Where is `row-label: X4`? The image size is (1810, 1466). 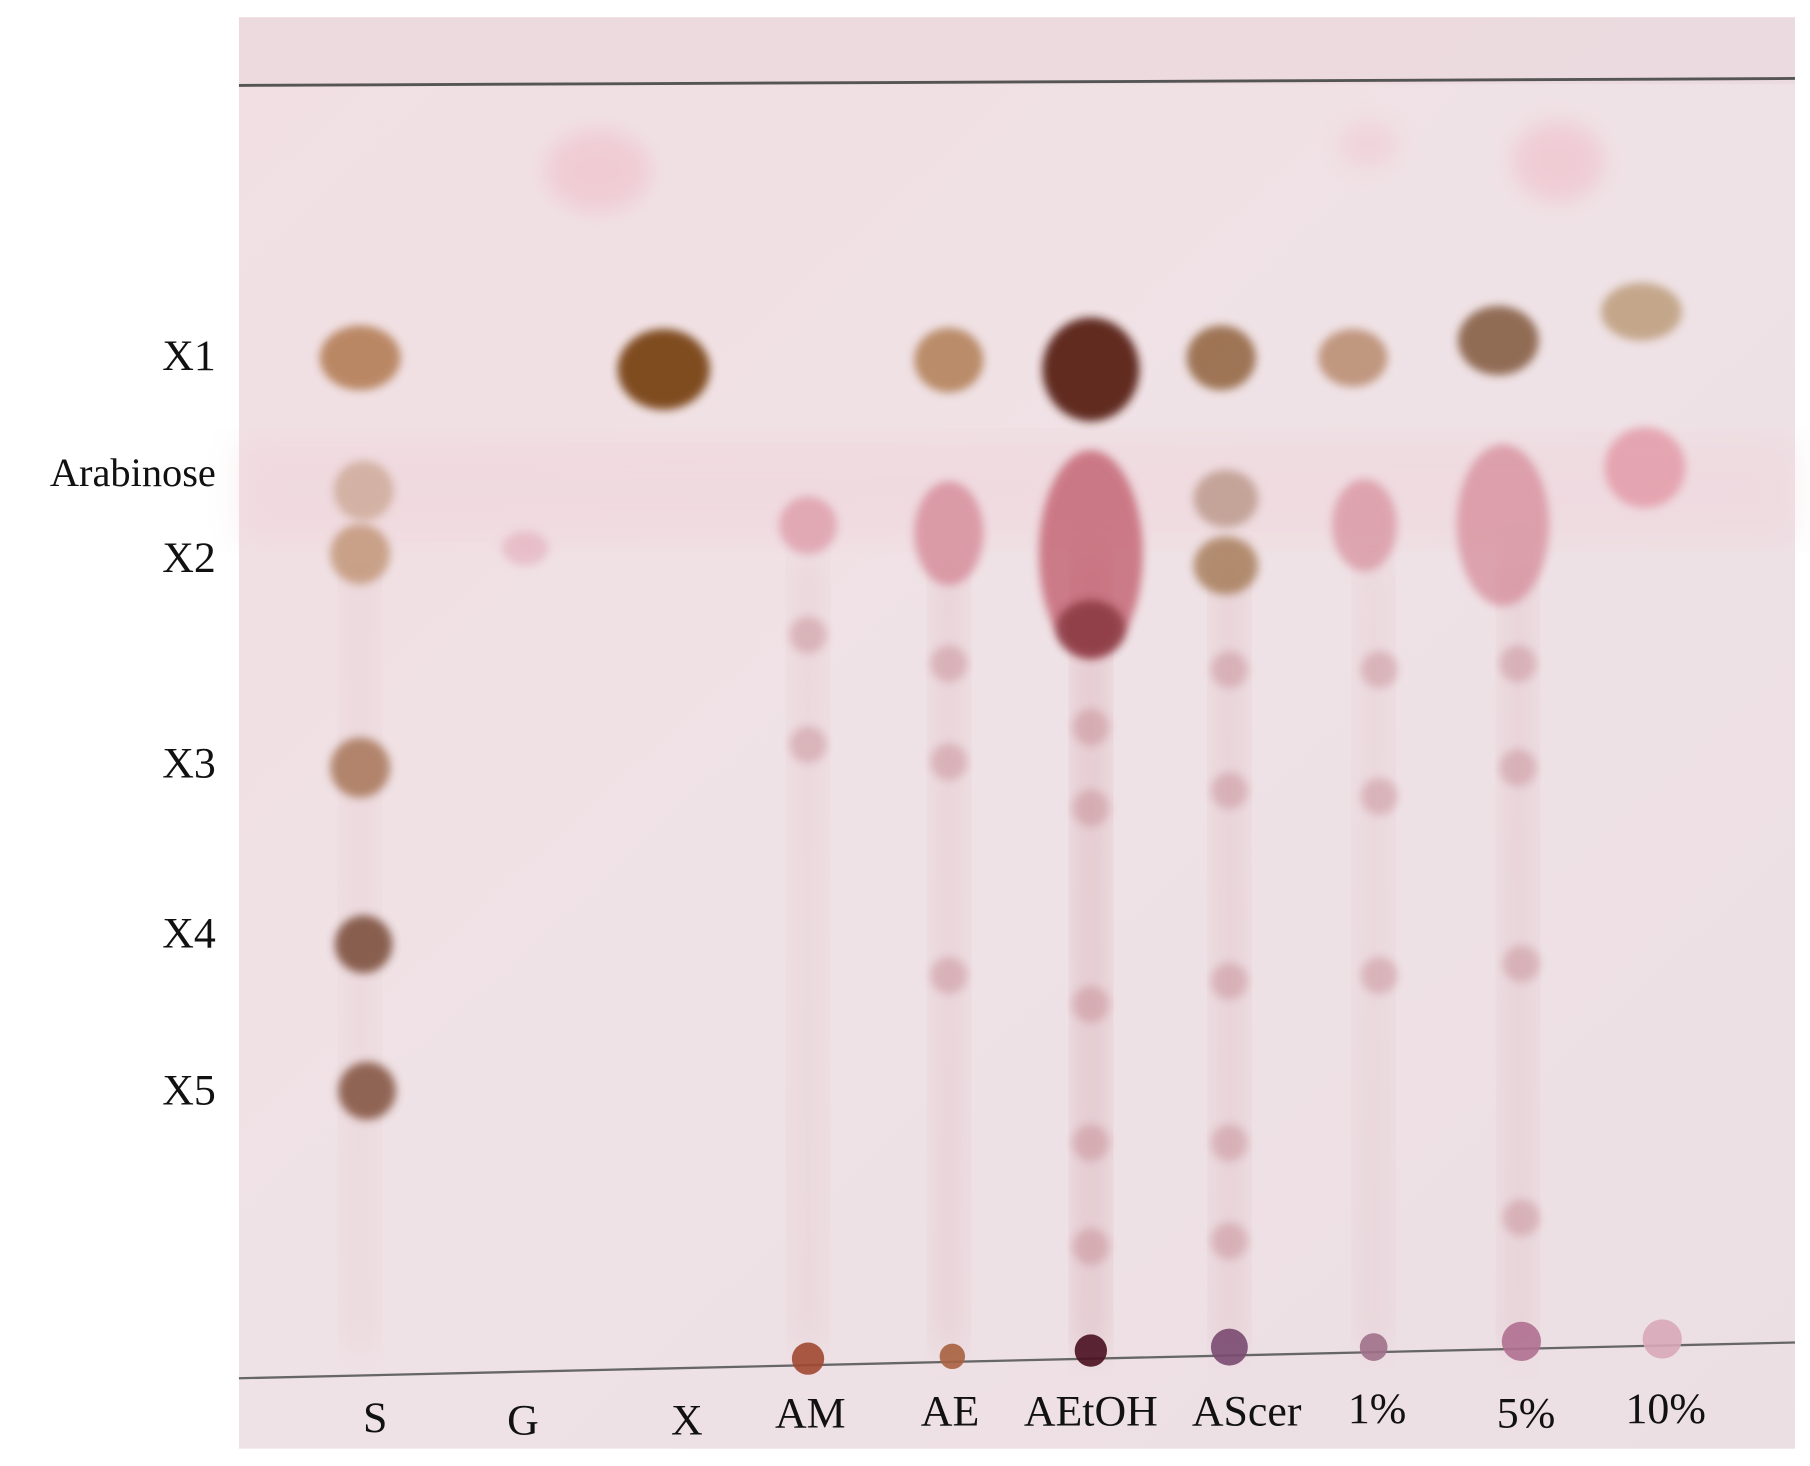
row-label: X4 is located at coordinates (189, 933).